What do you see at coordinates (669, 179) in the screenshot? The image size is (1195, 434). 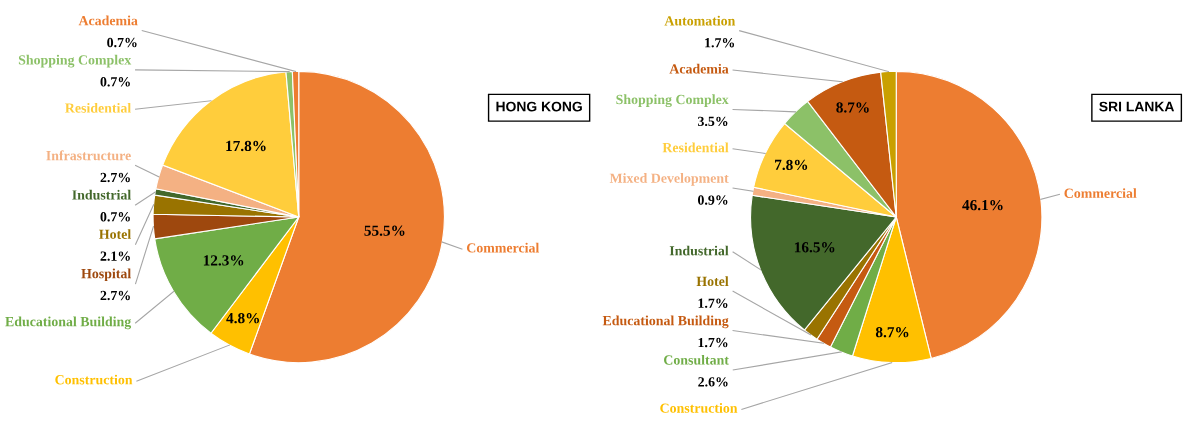 I see `slice-label: Mixed Development` at bounding box center [669, 179].